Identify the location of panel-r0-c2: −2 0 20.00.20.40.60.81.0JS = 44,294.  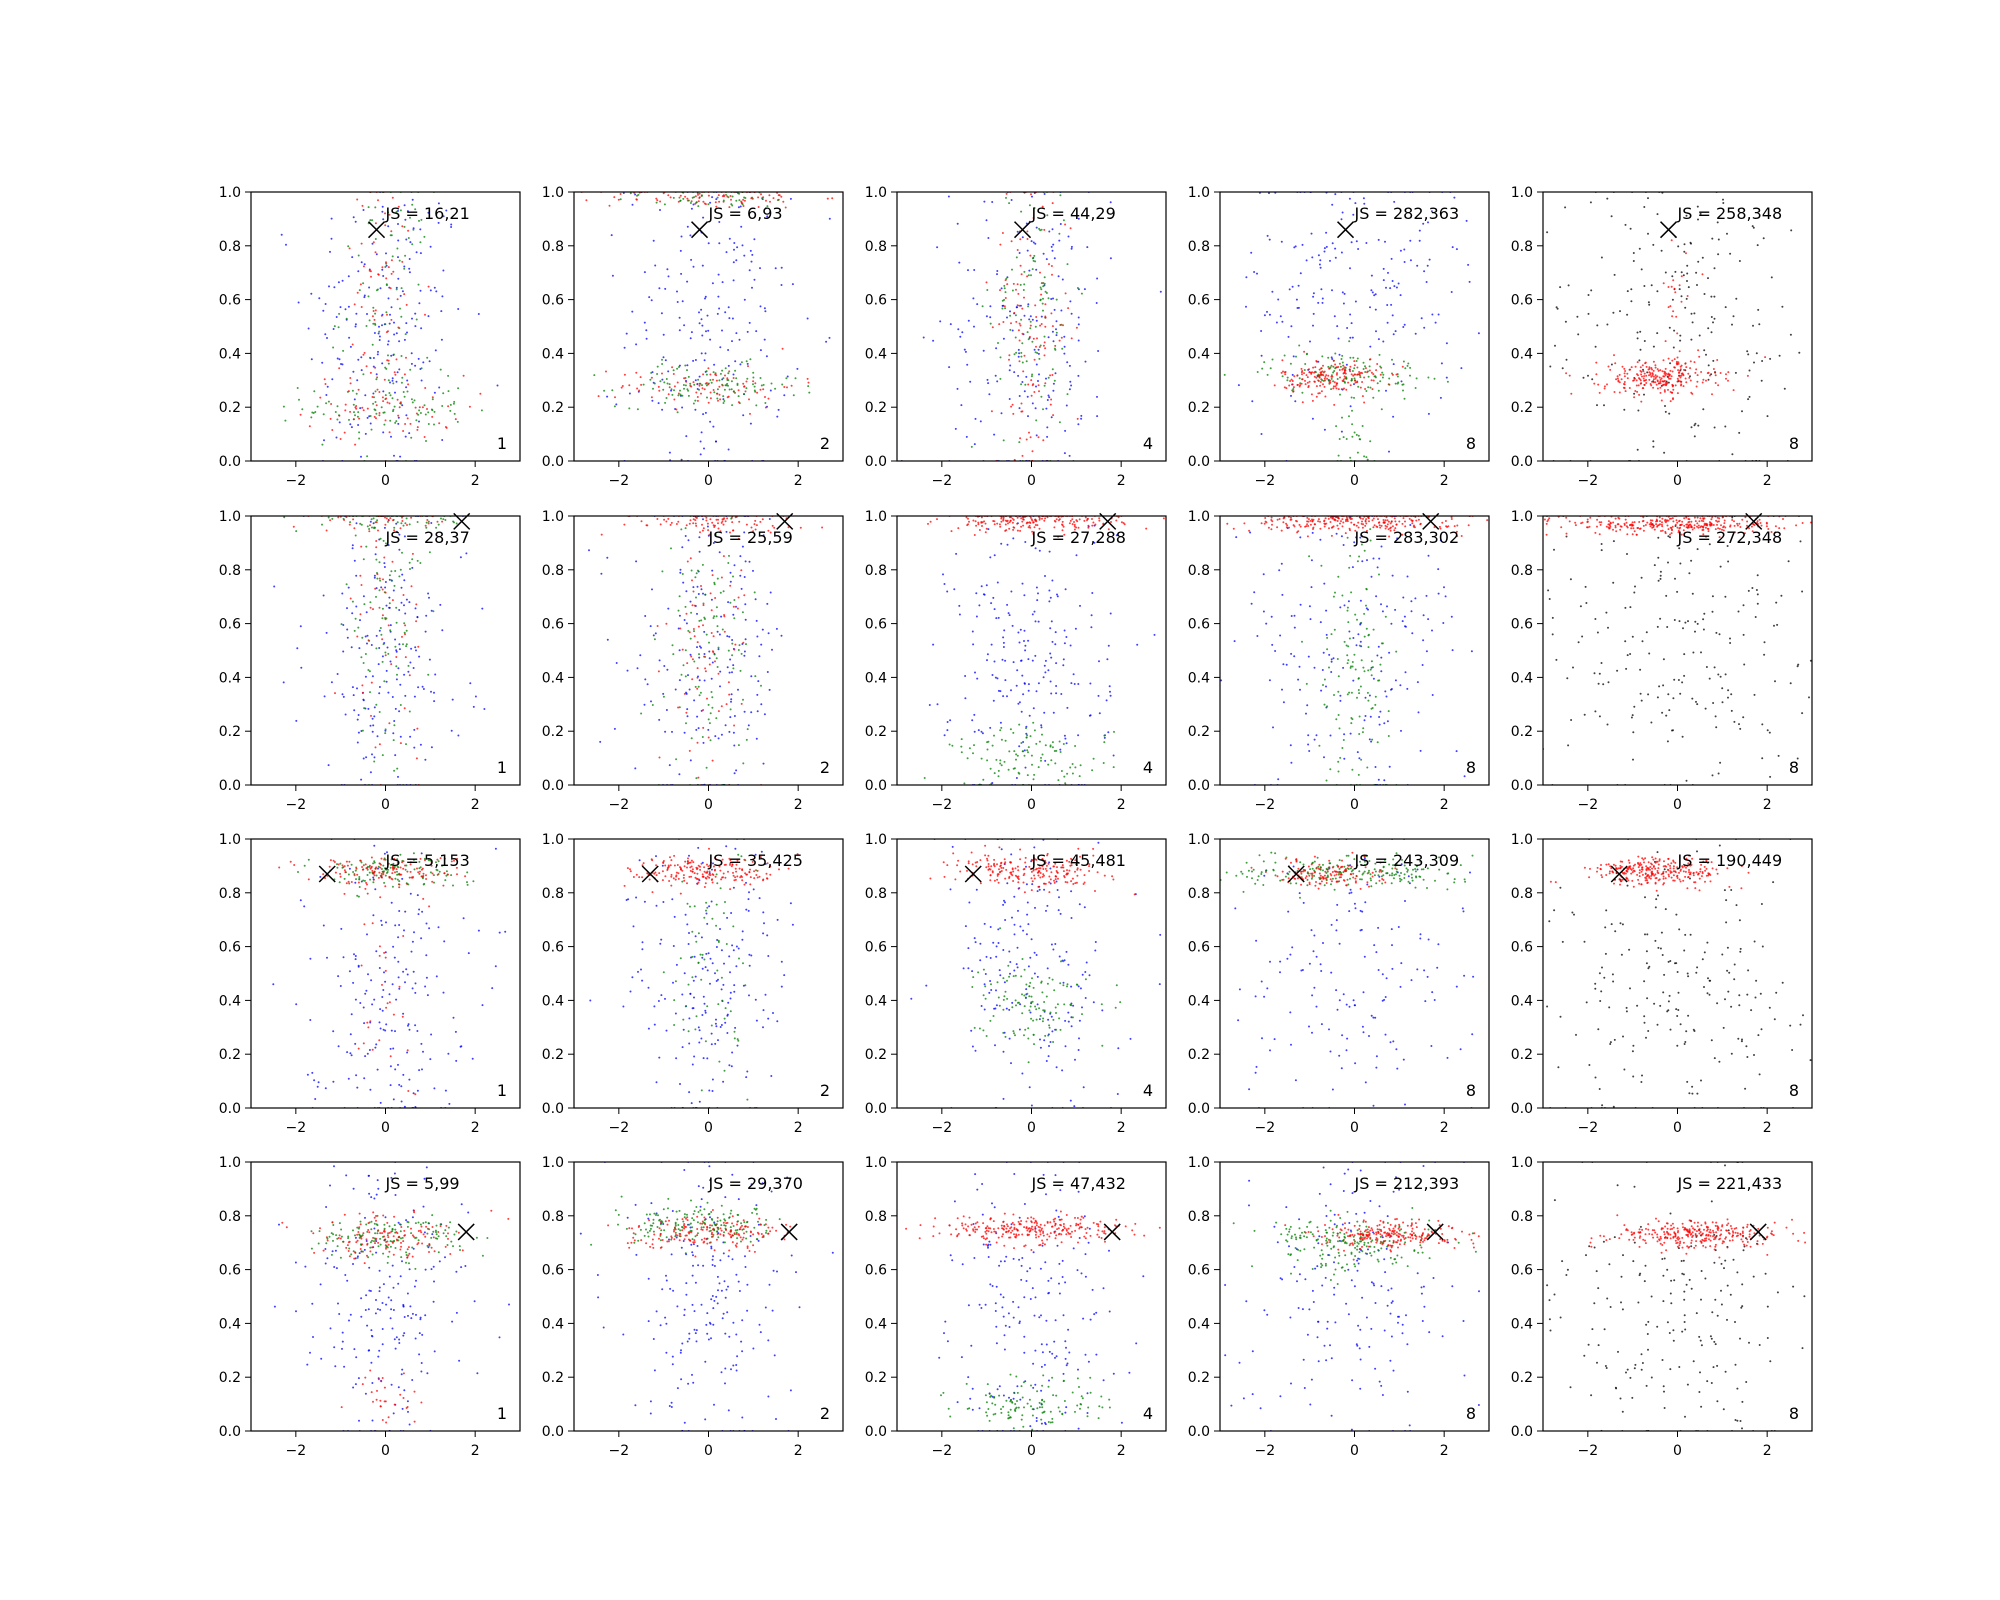
(1016, 337).